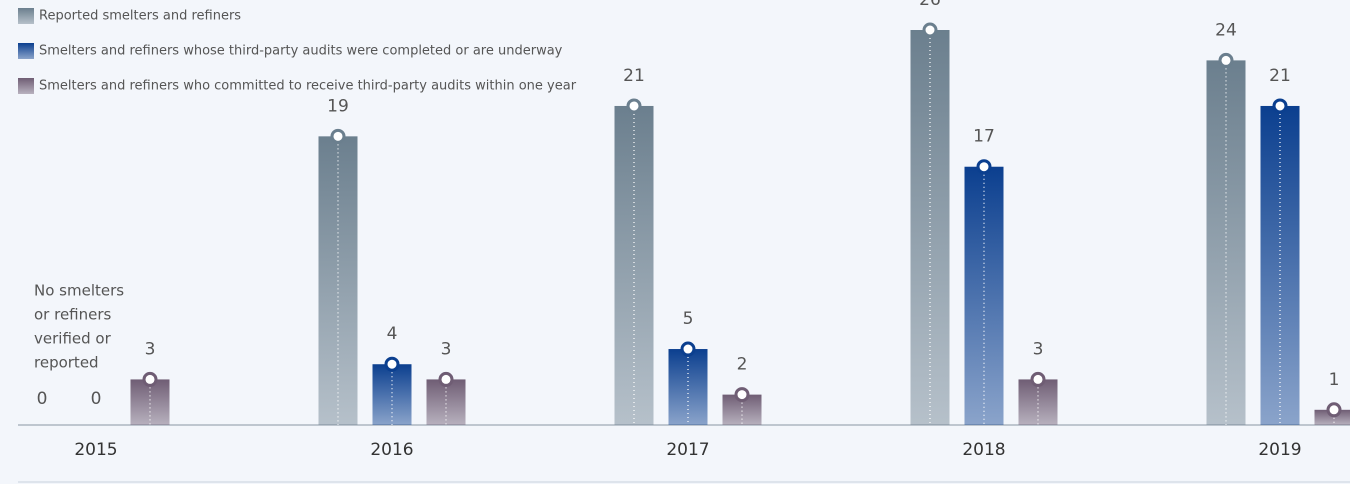  Describe the element at coordinates (742, 365) in the screenshot. I see `data-label: 2` at that location.